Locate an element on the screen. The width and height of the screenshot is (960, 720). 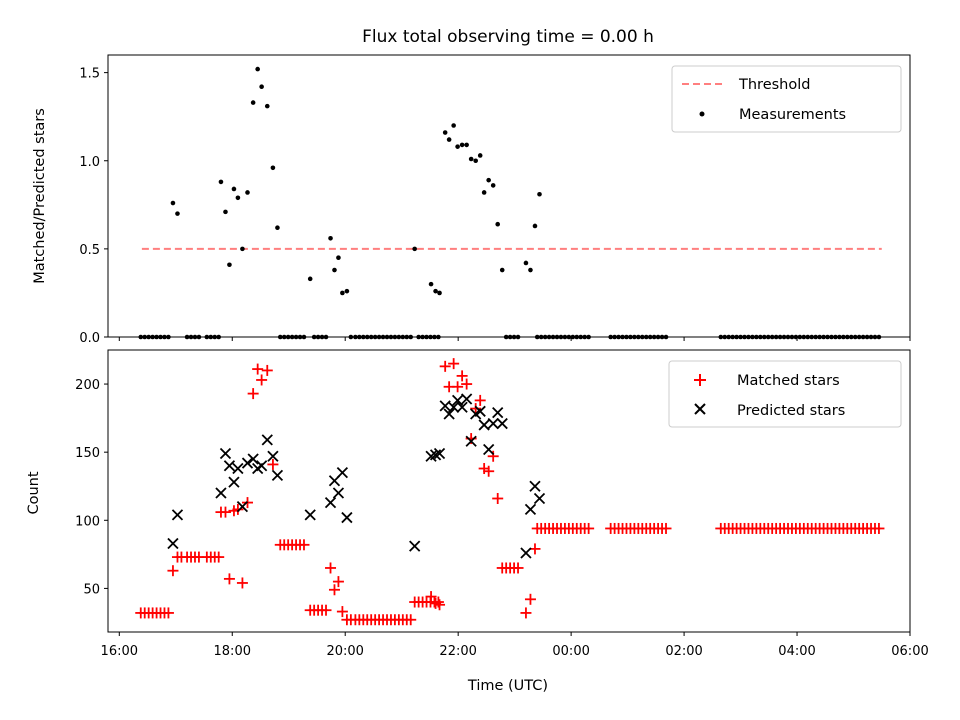
top-ytick-label: 1.0 is located at coordinates (89, 162).